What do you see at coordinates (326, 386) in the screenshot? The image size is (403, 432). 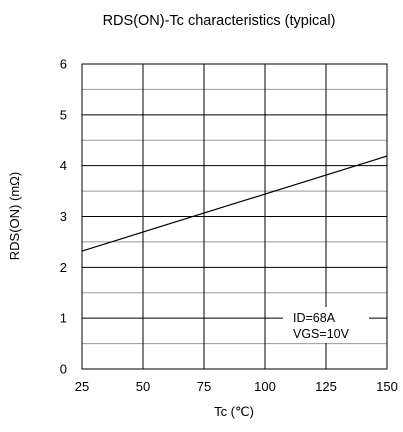 I see `x-tick-label: 125` at bounding box center [326, 386].